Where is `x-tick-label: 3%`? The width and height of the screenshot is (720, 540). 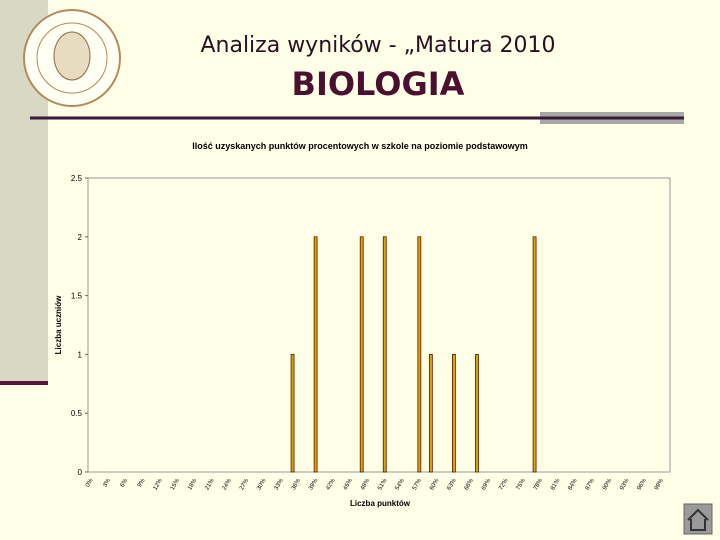 x-tick-label: 3% is located at coordinates (107, 482).